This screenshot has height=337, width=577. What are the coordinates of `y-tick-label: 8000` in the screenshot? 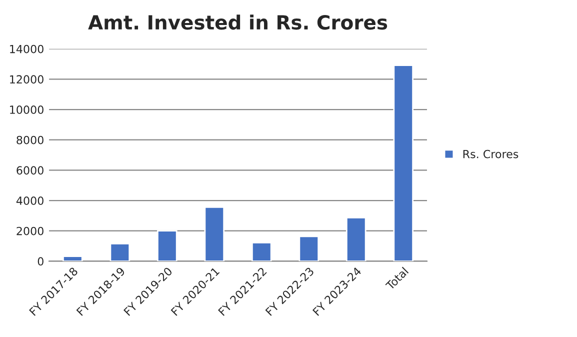 It's located at (30, 140).